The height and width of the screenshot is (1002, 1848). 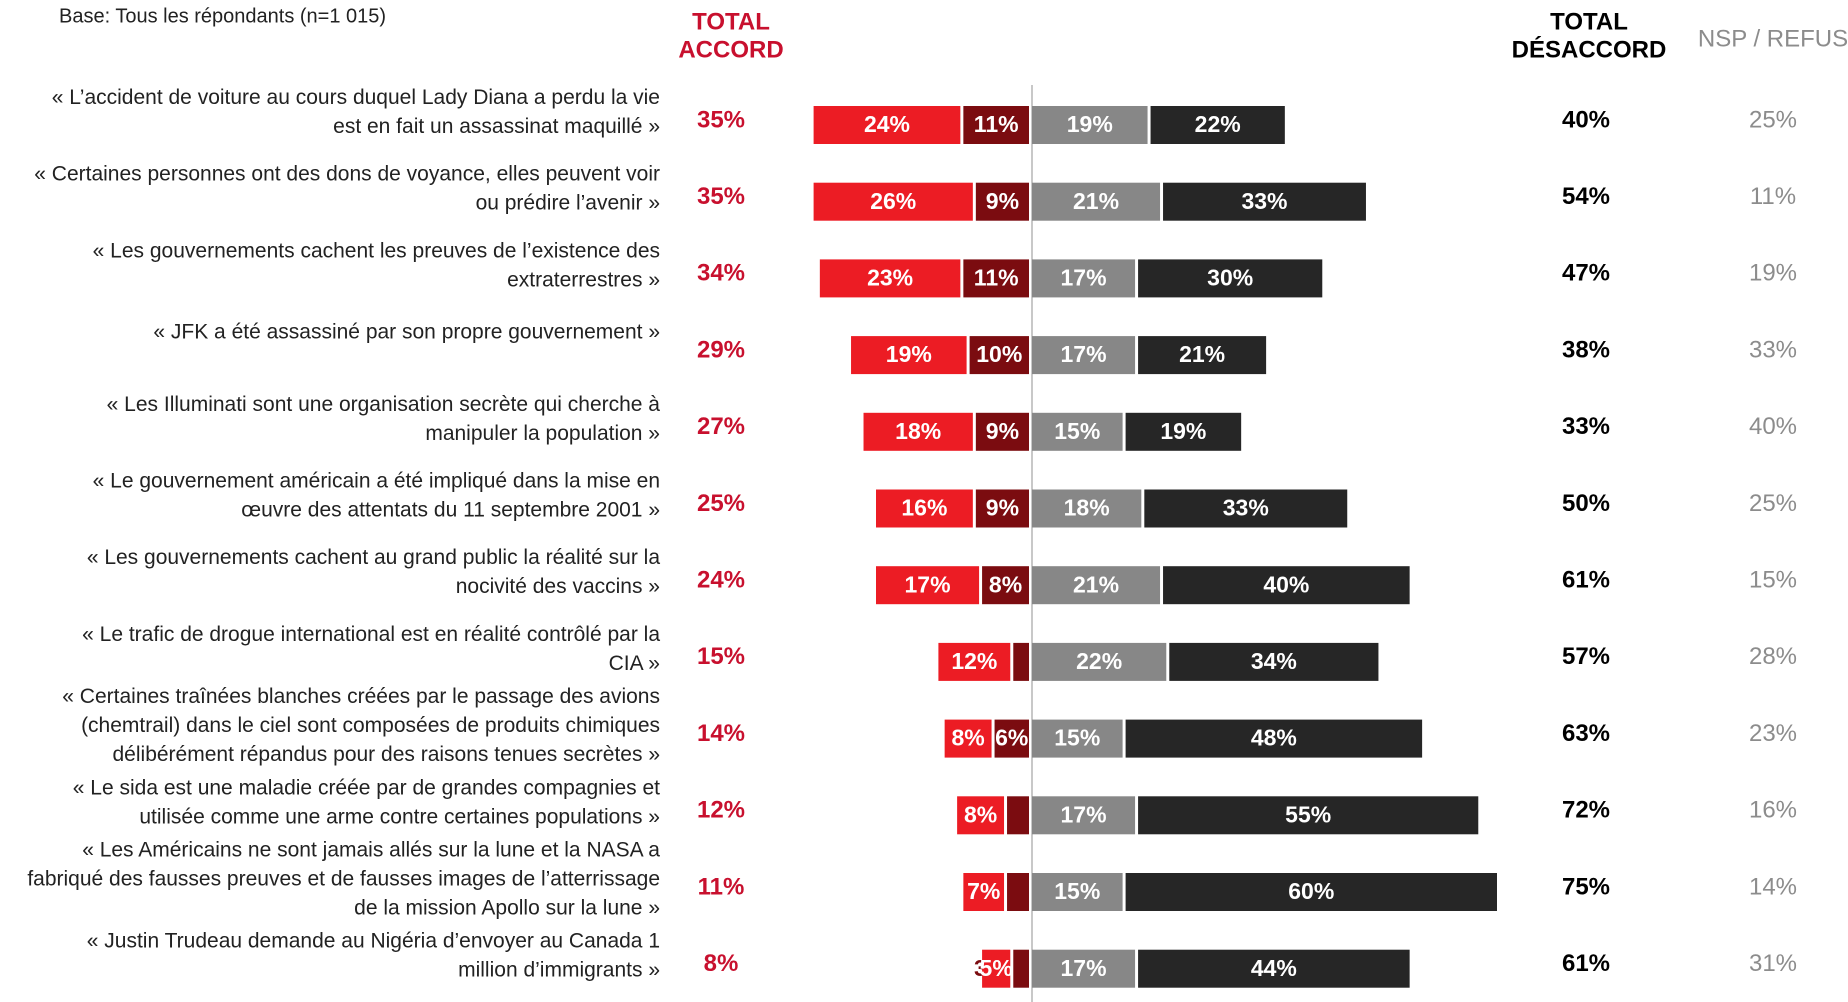 I want to click on header: DÉSACCORD, so click(x=1589, y=49).